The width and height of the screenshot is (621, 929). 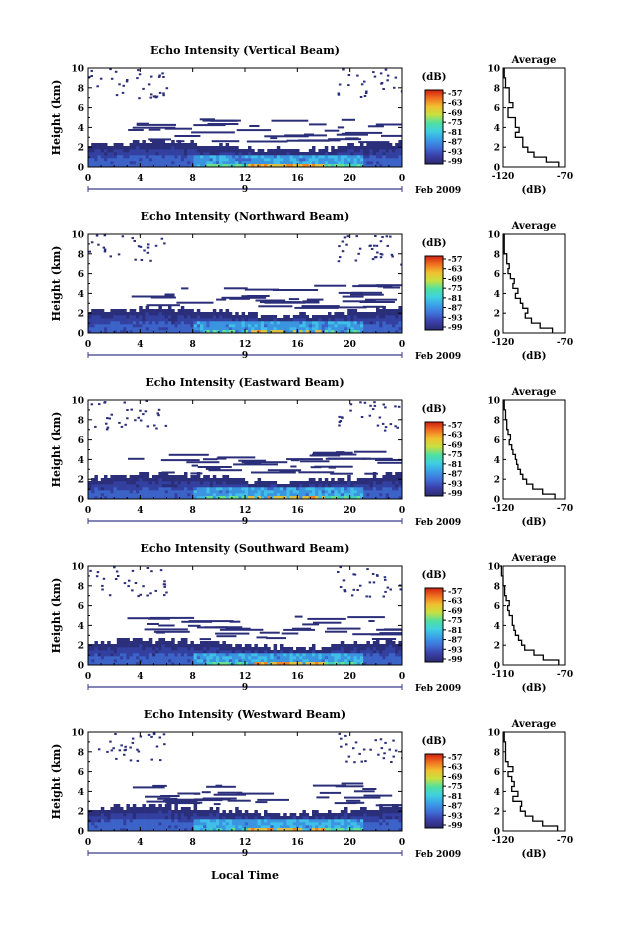 What do you see at coordinates (565, 675) in the screenshot?
I see `average-x-tick-label: -70` at bounding box center [565, 675].